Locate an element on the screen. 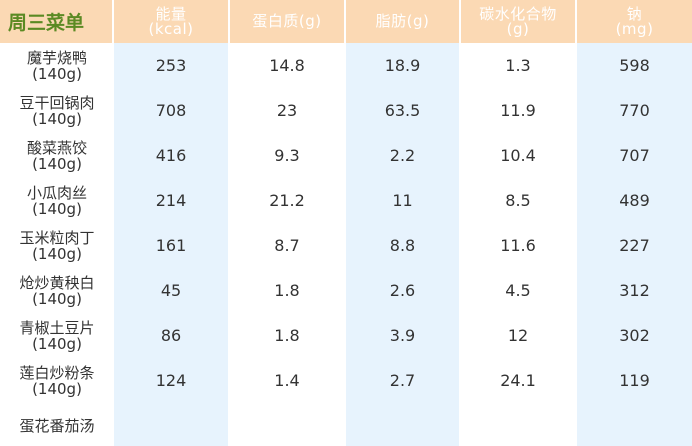  dish-name-cell: 玉米粒肉丁 (140g) is located at coordinates (57, 245).